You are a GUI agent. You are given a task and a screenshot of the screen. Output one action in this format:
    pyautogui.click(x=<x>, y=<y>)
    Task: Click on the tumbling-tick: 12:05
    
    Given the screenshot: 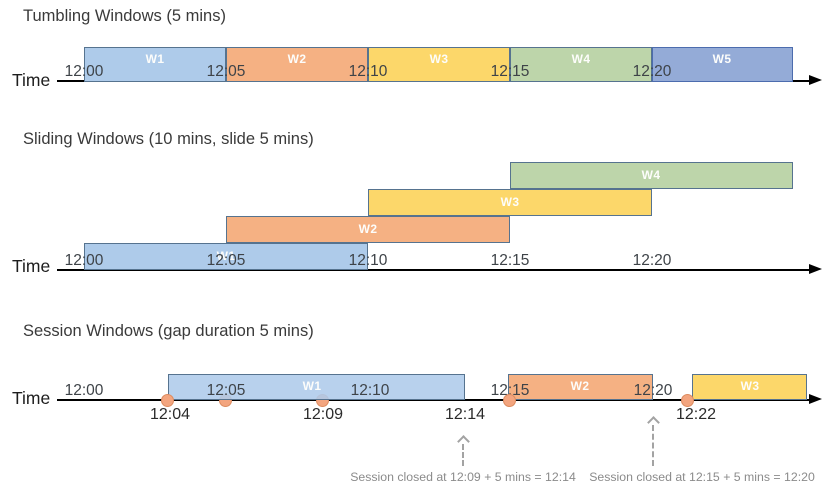 What is the action you would take?
    pyautogui.click(x=226, y=71)
    